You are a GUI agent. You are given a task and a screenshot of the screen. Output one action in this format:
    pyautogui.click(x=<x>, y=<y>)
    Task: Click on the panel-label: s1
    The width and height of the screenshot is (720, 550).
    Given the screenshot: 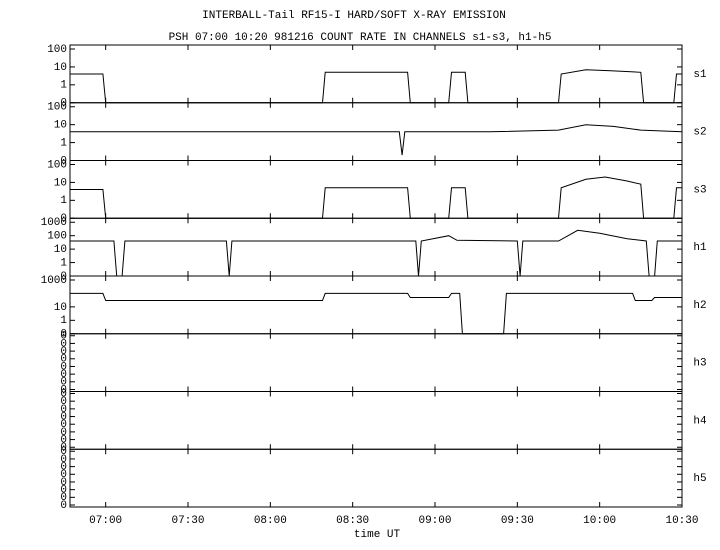 What is the action you would take?
    pyautogui.click(x=700, y=75)
    